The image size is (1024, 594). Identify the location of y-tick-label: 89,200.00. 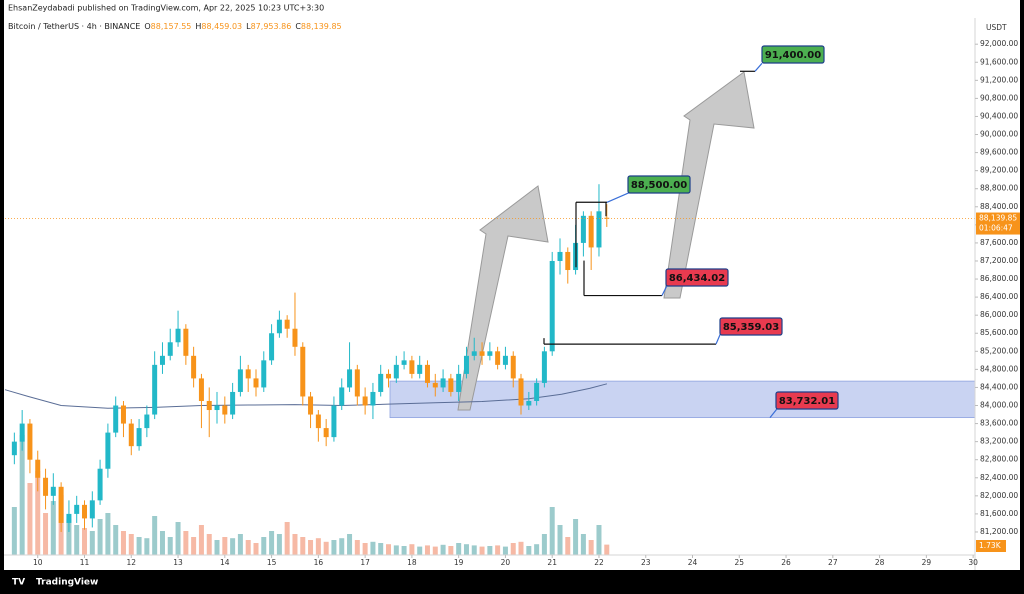
(999, 170).